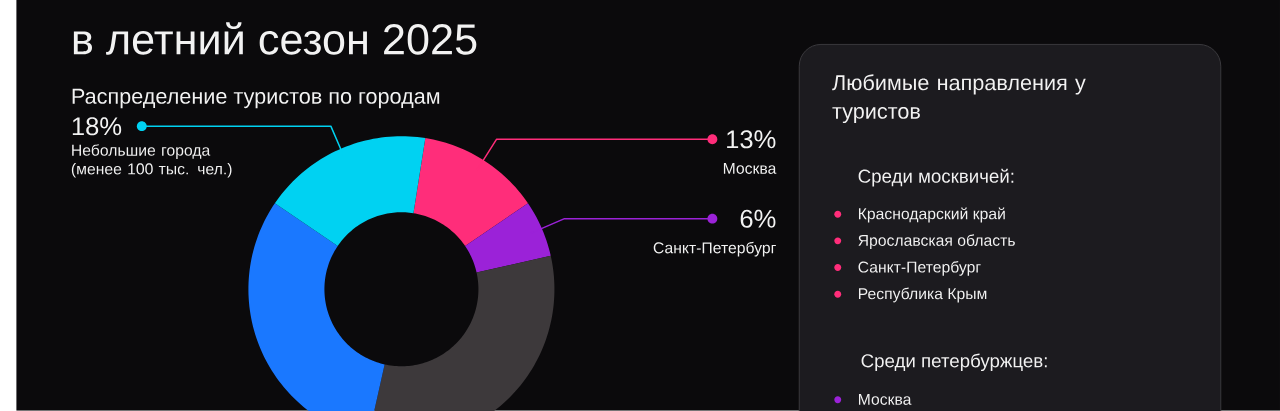 Image resolution: width=1280 pixels, height=411 pixels. Describe the element at coordinates (275, 38) in the screenshot. I see `chart-title: в летний сезон 2025` at that location.